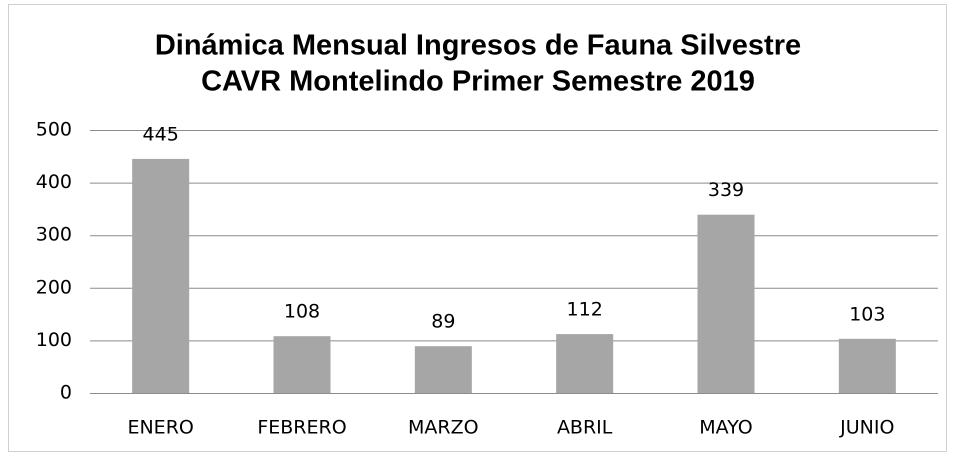 Image resolution: width=956 pixels, height=457 pixels. What do you see at coordinates (54, 235) in the screenshot?
I see `y-tick-label: 300` at bounding box center [54, 235].